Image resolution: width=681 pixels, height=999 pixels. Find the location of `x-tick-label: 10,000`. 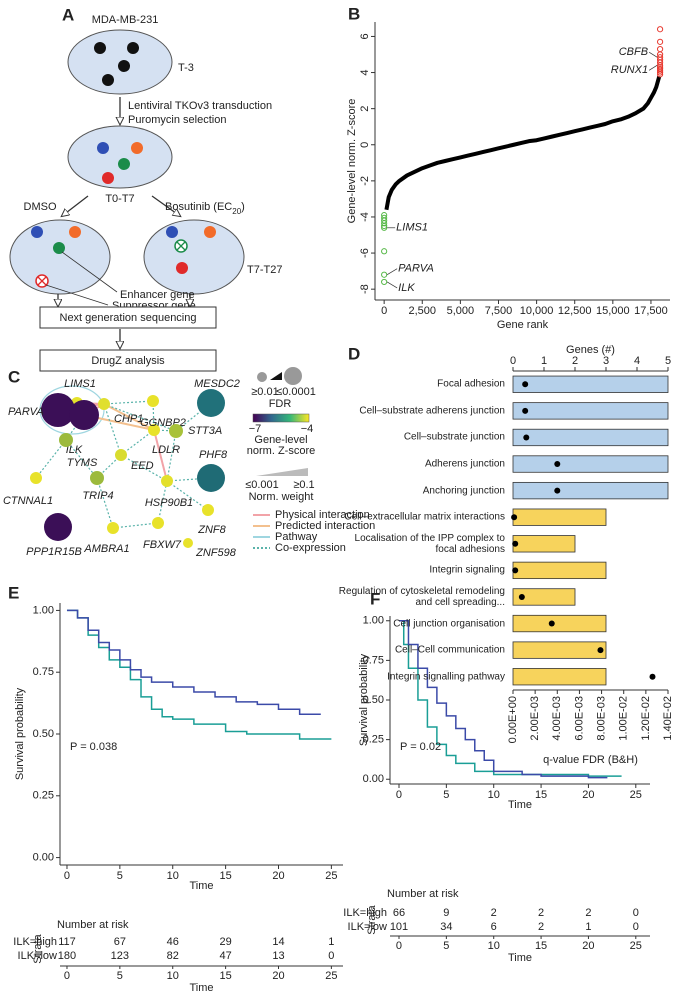

x-tick-label: 10,000 is located at coordinates (537, 311).